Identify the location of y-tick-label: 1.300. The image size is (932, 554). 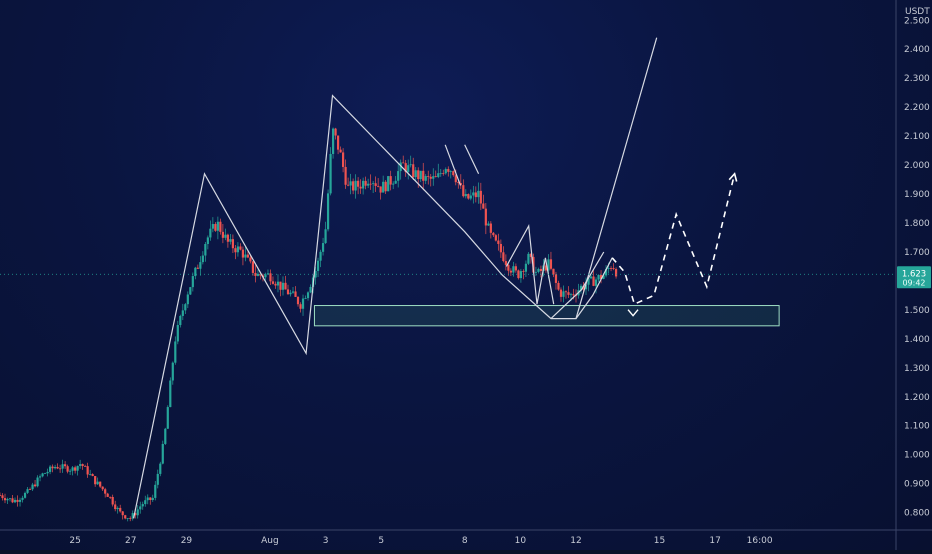
(917, 369).